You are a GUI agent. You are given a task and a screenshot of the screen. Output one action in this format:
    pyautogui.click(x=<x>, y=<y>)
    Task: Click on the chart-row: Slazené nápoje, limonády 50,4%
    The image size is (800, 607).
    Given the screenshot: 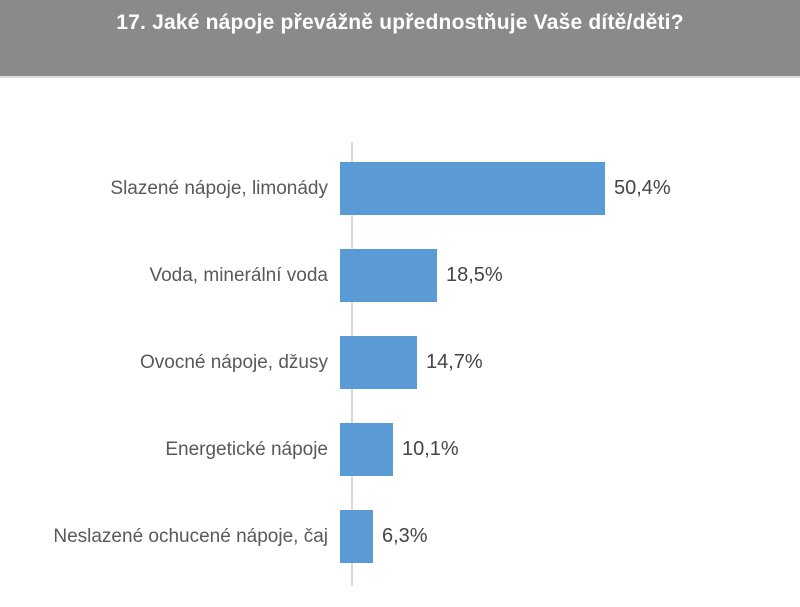 What is the action you would take?
    pyautogui.click(x=400, y=188)
    